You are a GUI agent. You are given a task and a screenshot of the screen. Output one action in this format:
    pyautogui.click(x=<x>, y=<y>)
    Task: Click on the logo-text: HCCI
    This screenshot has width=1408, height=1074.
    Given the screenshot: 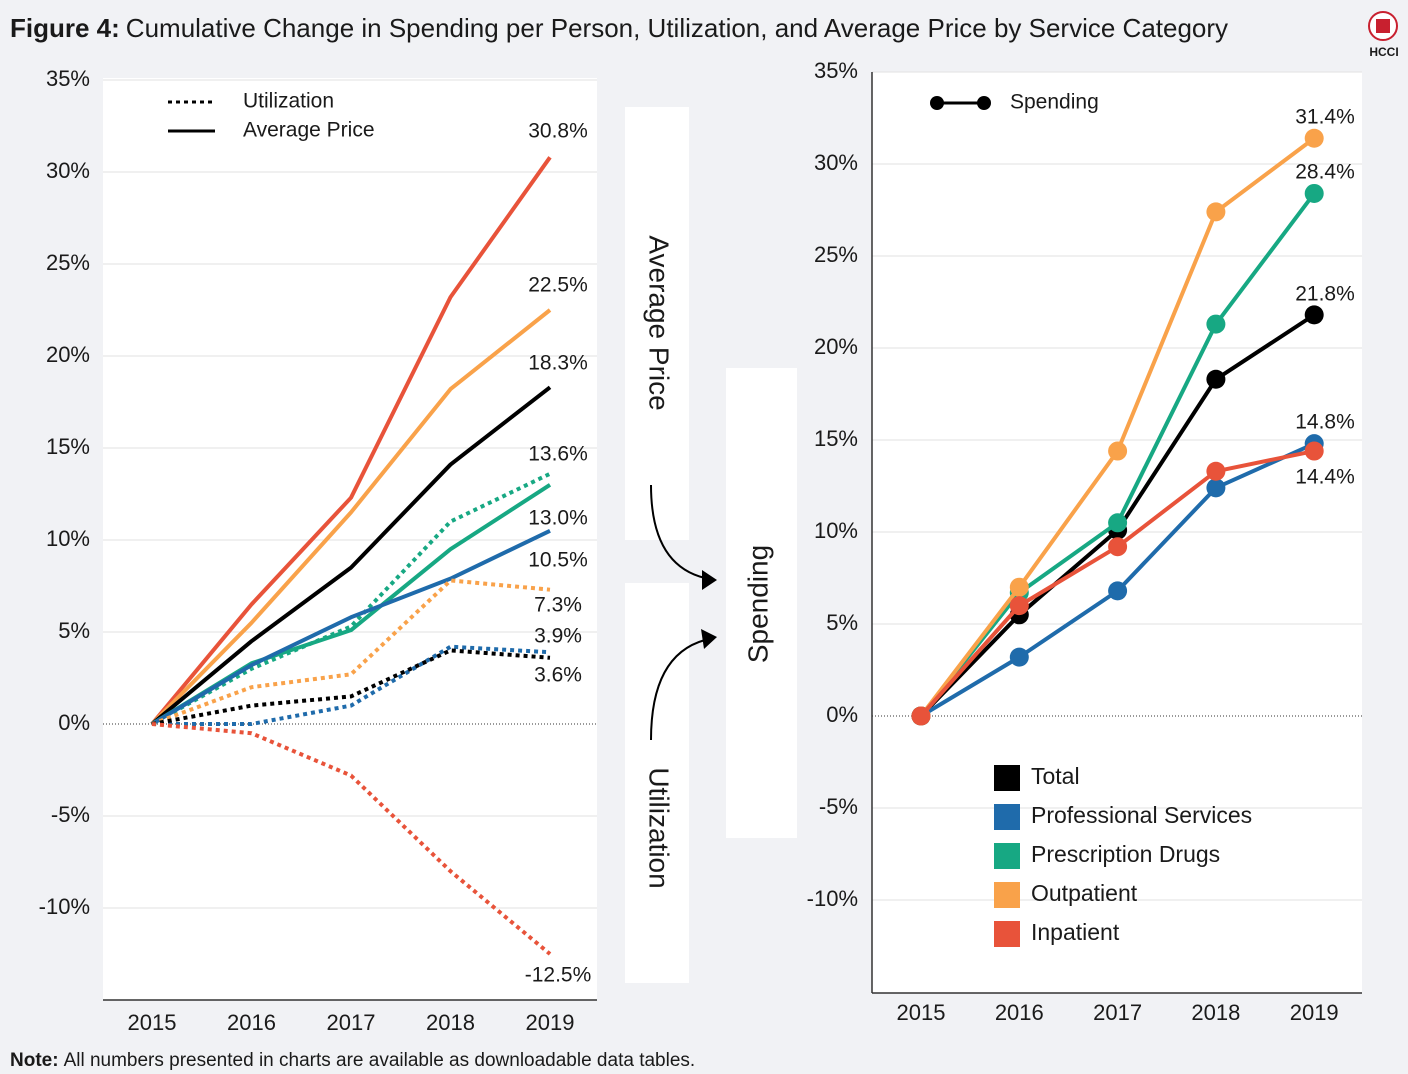 What is the action you would take?
    pyautogui.click(x=1383, y=52)
    